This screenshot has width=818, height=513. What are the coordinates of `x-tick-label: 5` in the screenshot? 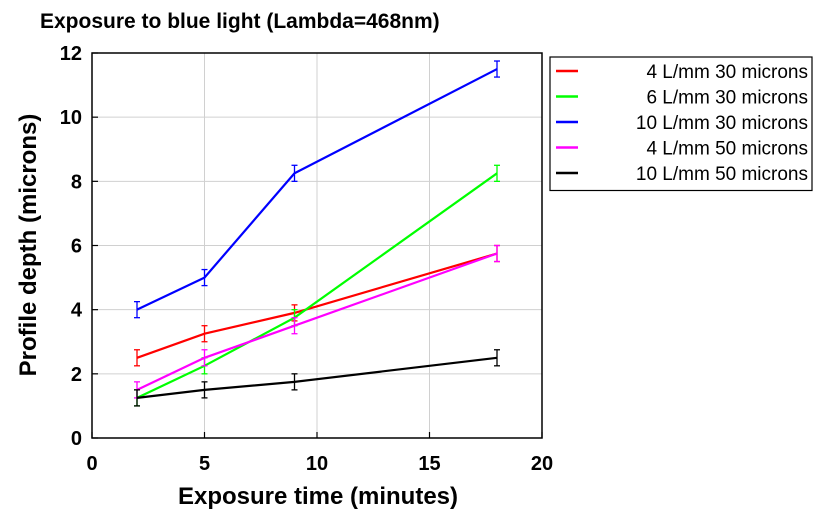 It's located at (204, 464).